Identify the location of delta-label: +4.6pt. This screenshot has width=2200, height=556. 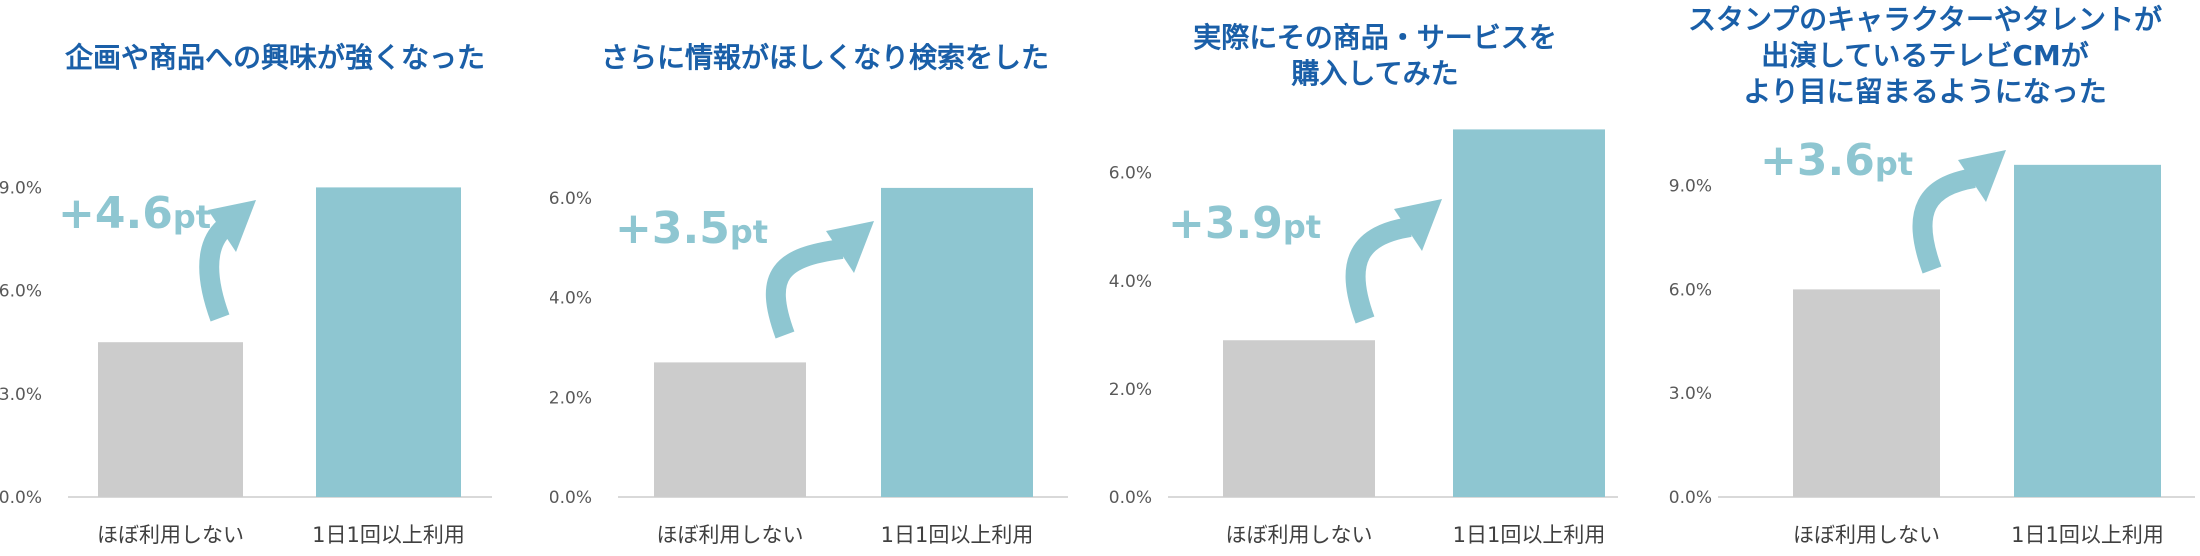
(134, 213).